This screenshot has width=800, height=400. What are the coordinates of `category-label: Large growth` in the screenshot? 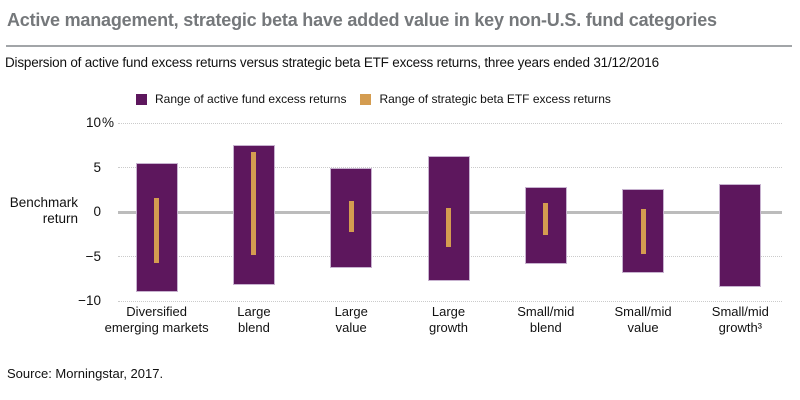 It's located at (448, 319).